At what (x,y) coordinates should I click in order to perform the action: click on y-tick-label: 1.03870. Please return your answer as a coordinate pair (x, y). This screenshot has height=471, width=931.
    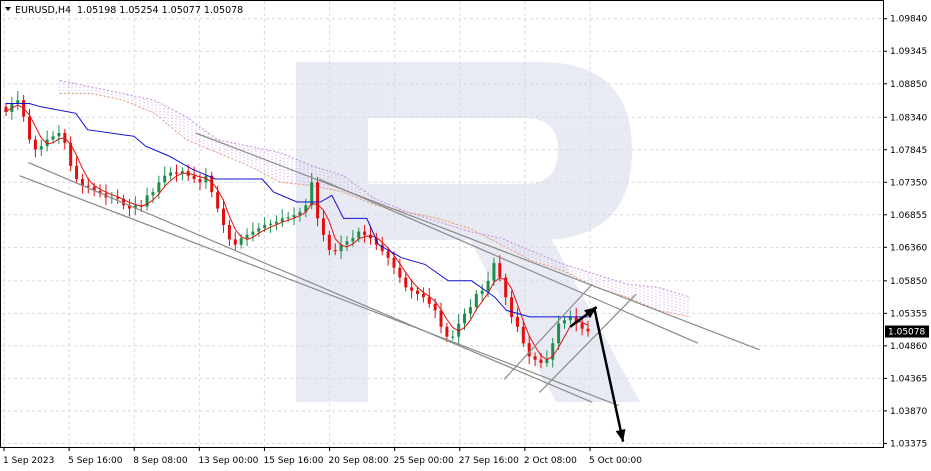
    Looking at the image, I should click on (908, 412).